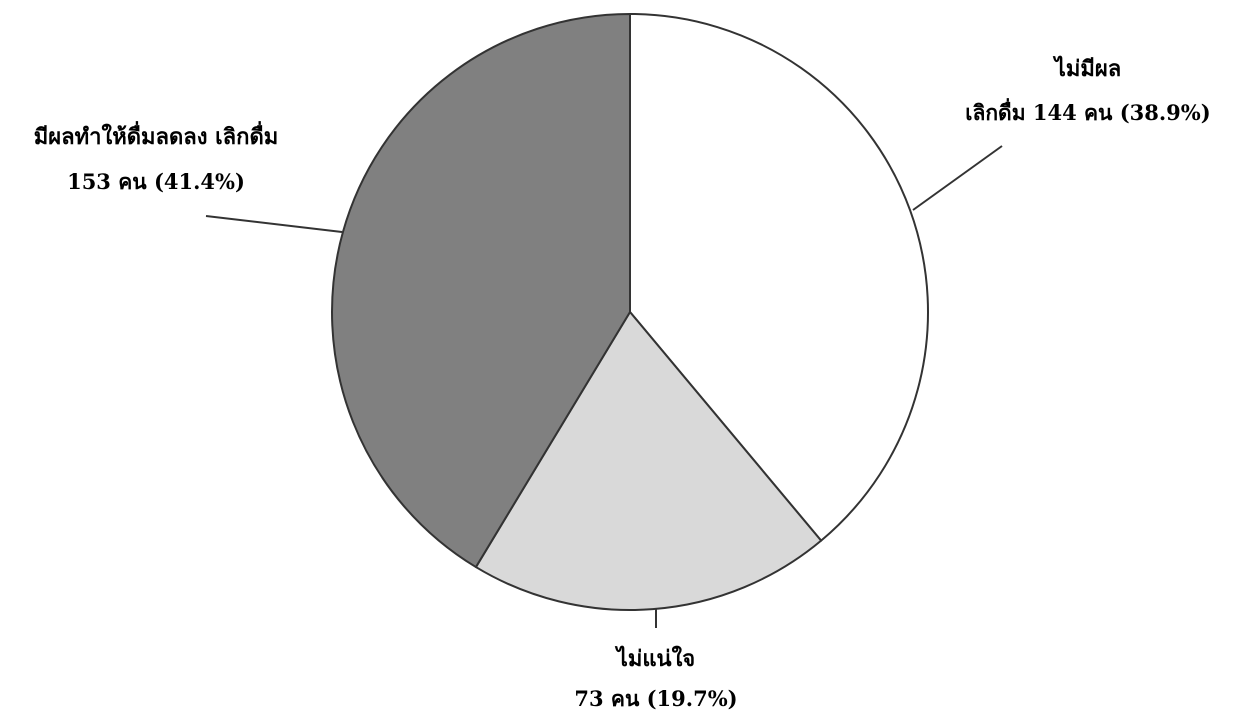  What do you see at coordinates (957, 178) in the screenshot?
I see `leader-line-no-effect` at bounding box center [957, 178].